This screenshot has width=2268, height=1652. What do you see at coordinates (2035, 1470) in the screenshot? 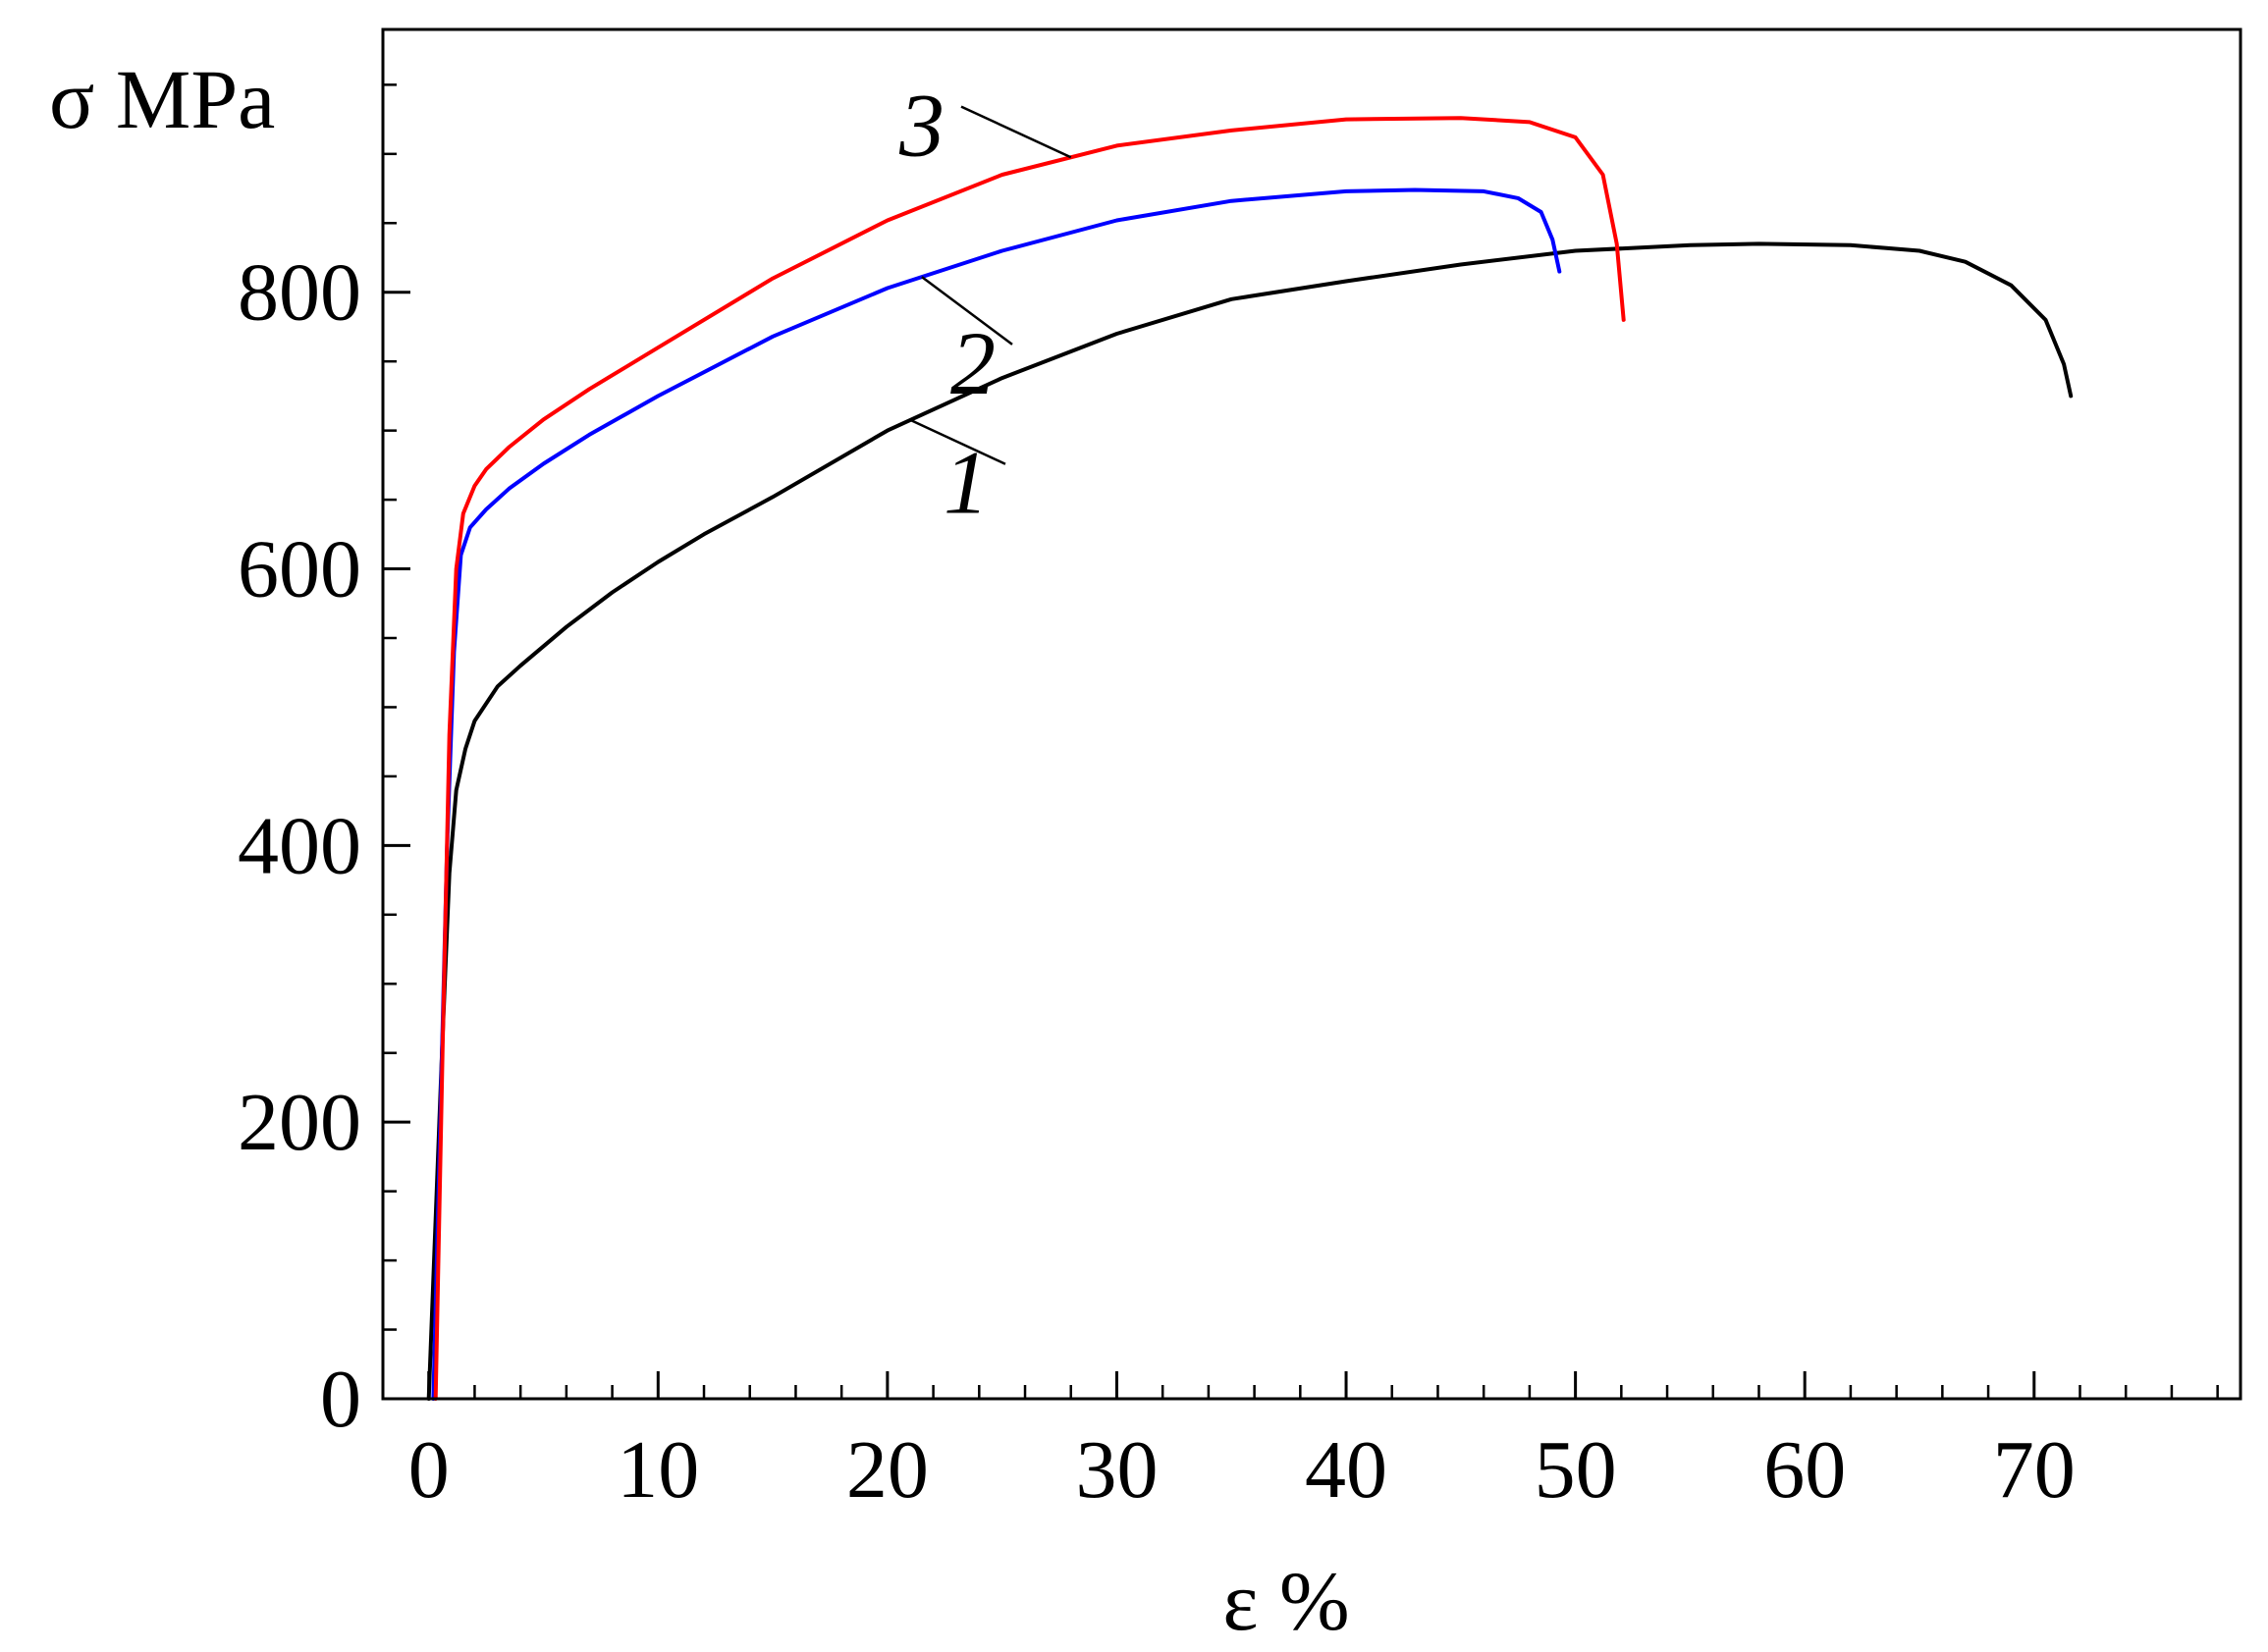
I see `x-tick-label: 70` at bounding box center [2035, 1470].